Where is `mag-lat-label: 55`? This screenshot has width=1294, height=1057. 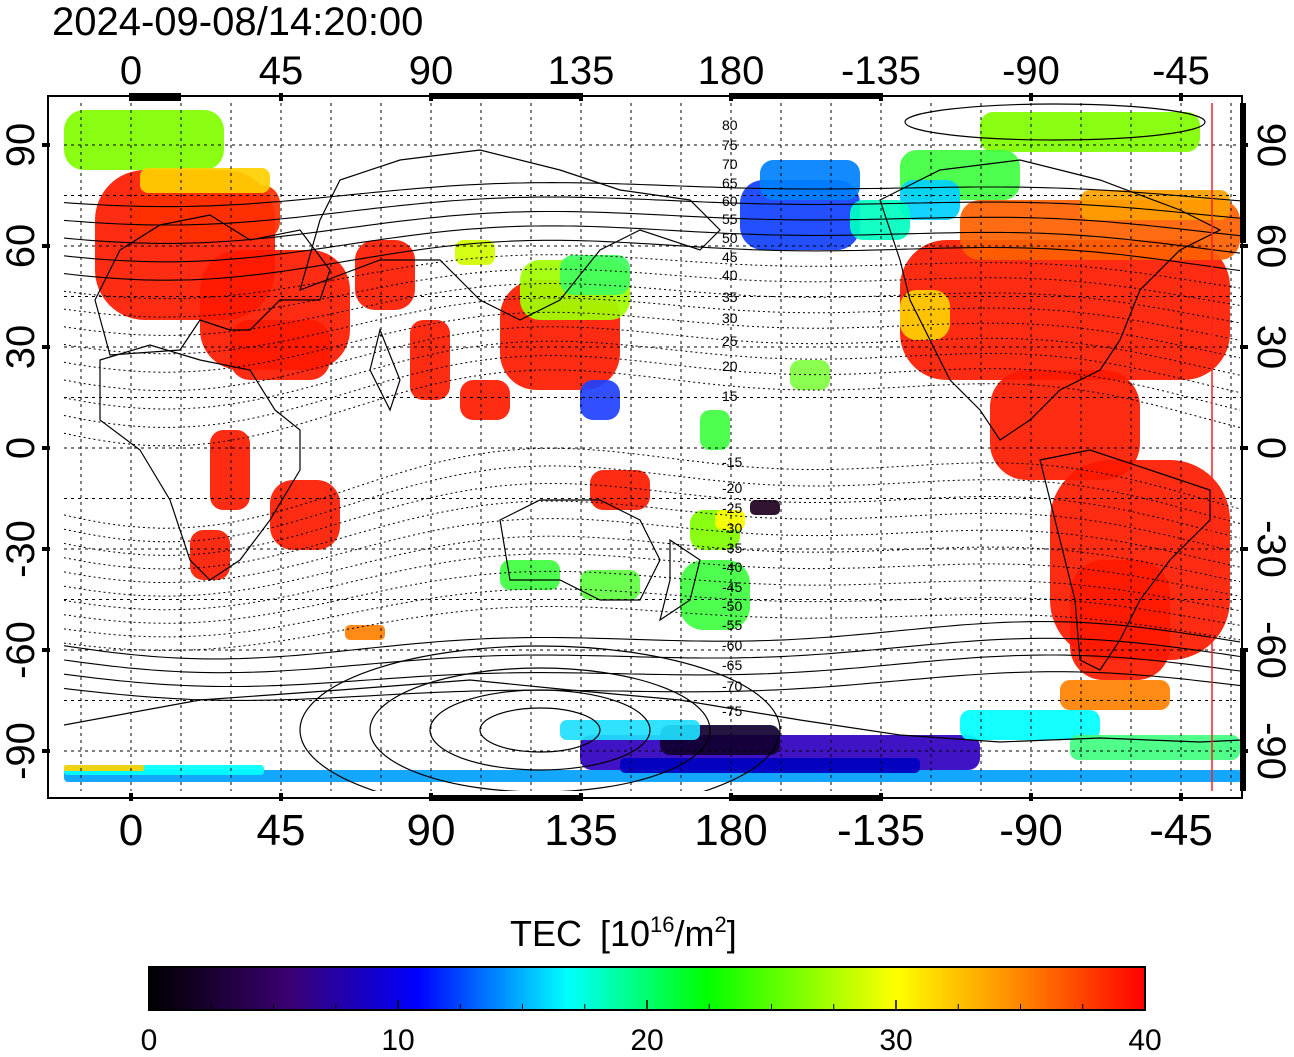 mag-lat-label: 55 is located at coordinates (730, 219).